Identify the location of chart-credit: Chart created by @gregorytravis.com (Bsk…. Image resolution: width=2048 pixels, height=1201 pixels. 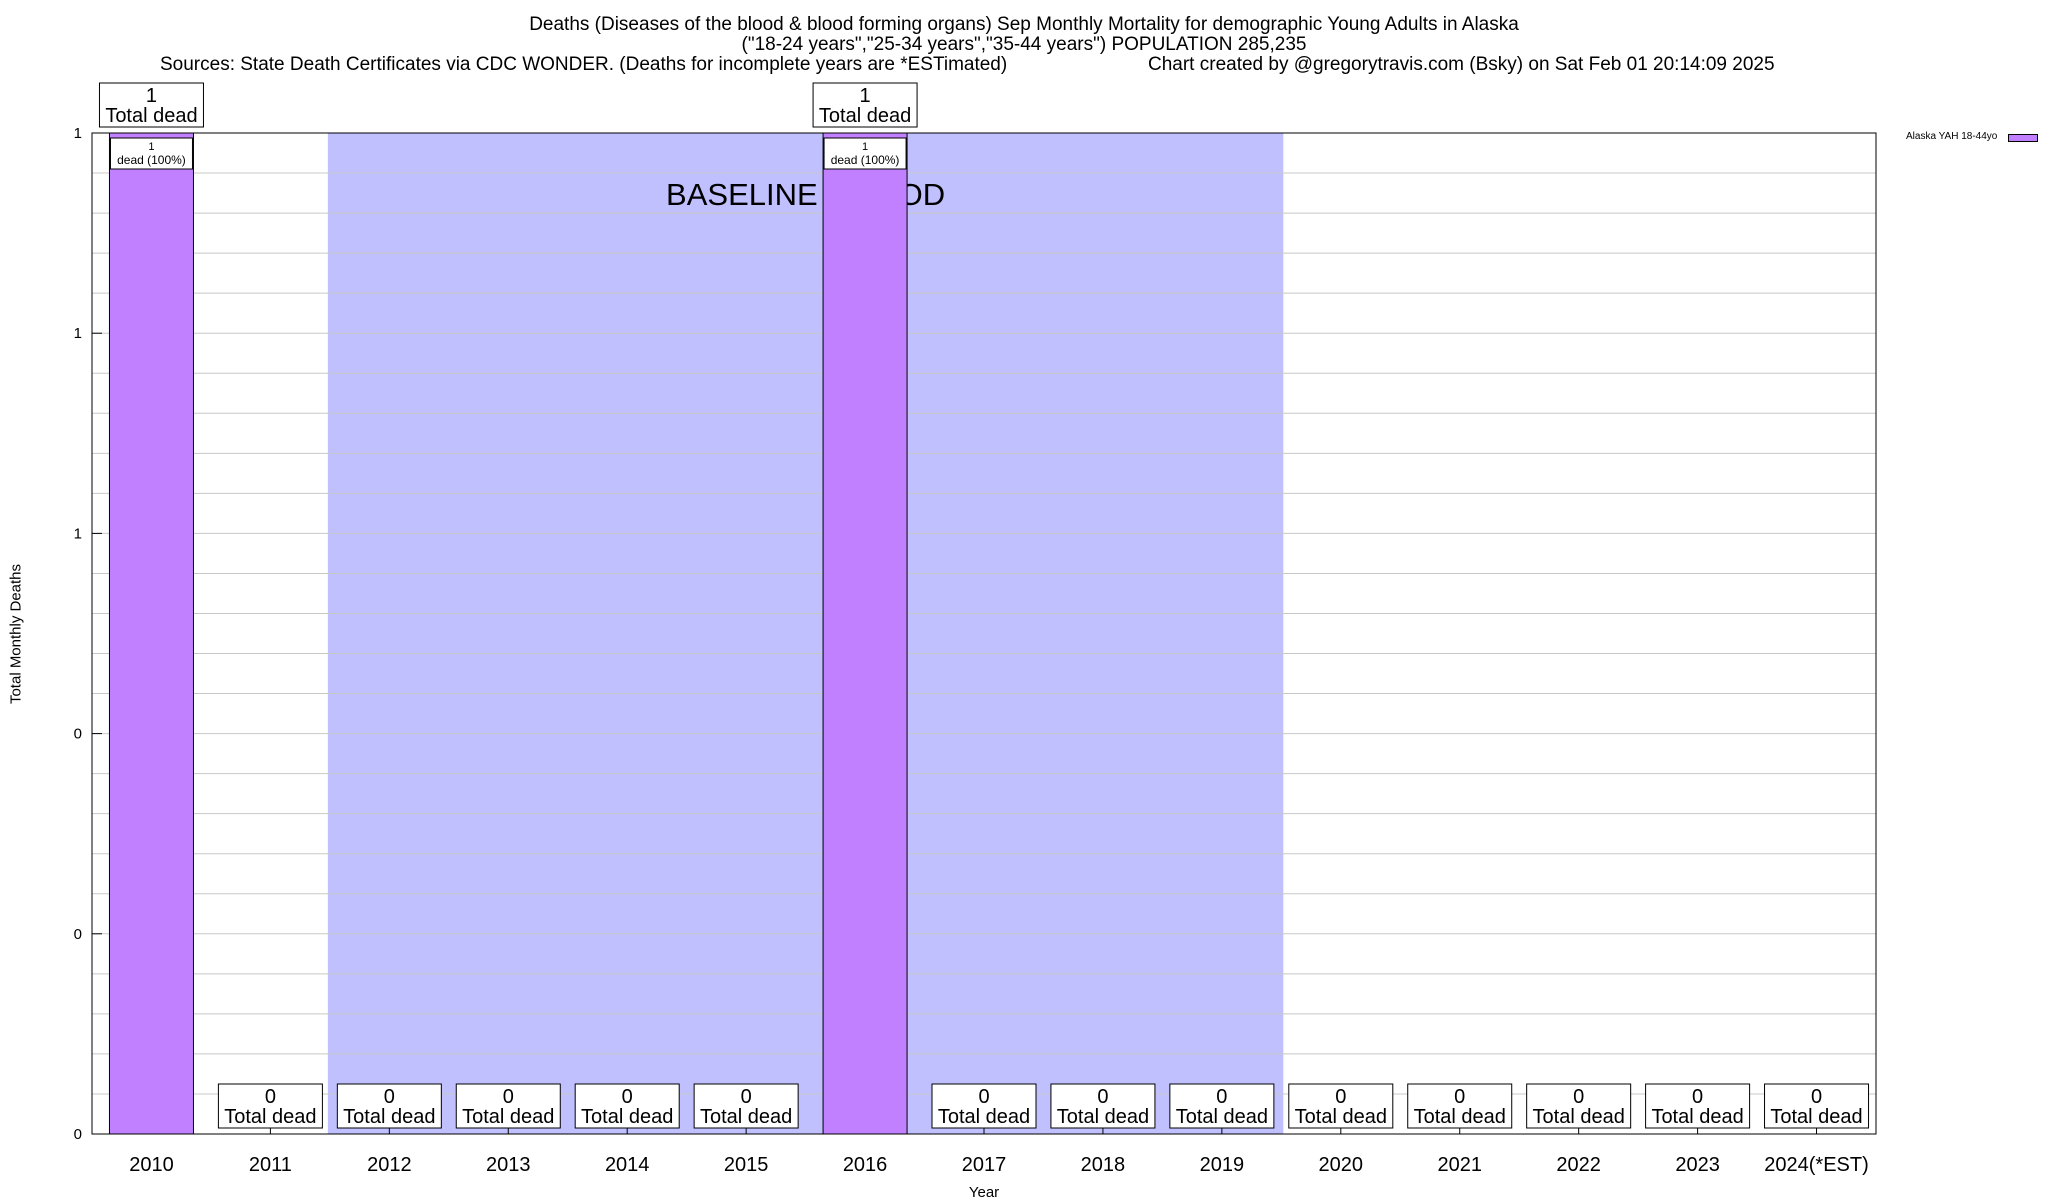
(1461, 64).